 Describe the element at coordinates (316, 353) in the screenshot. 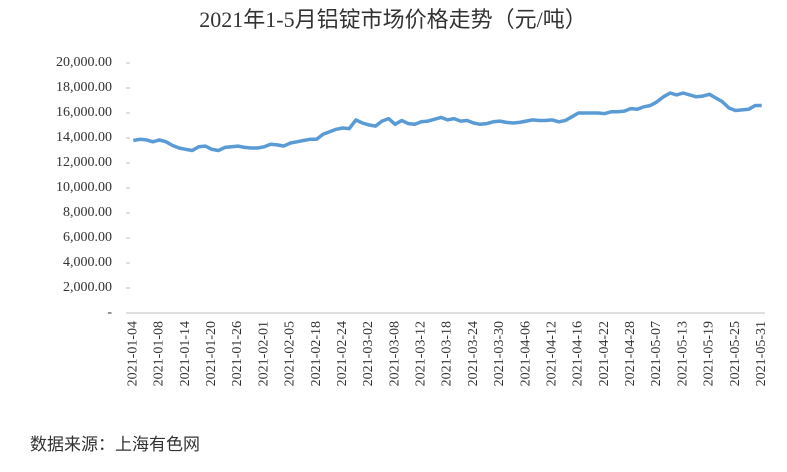

I see `x-tick-label: 2021-02-18` at that location.